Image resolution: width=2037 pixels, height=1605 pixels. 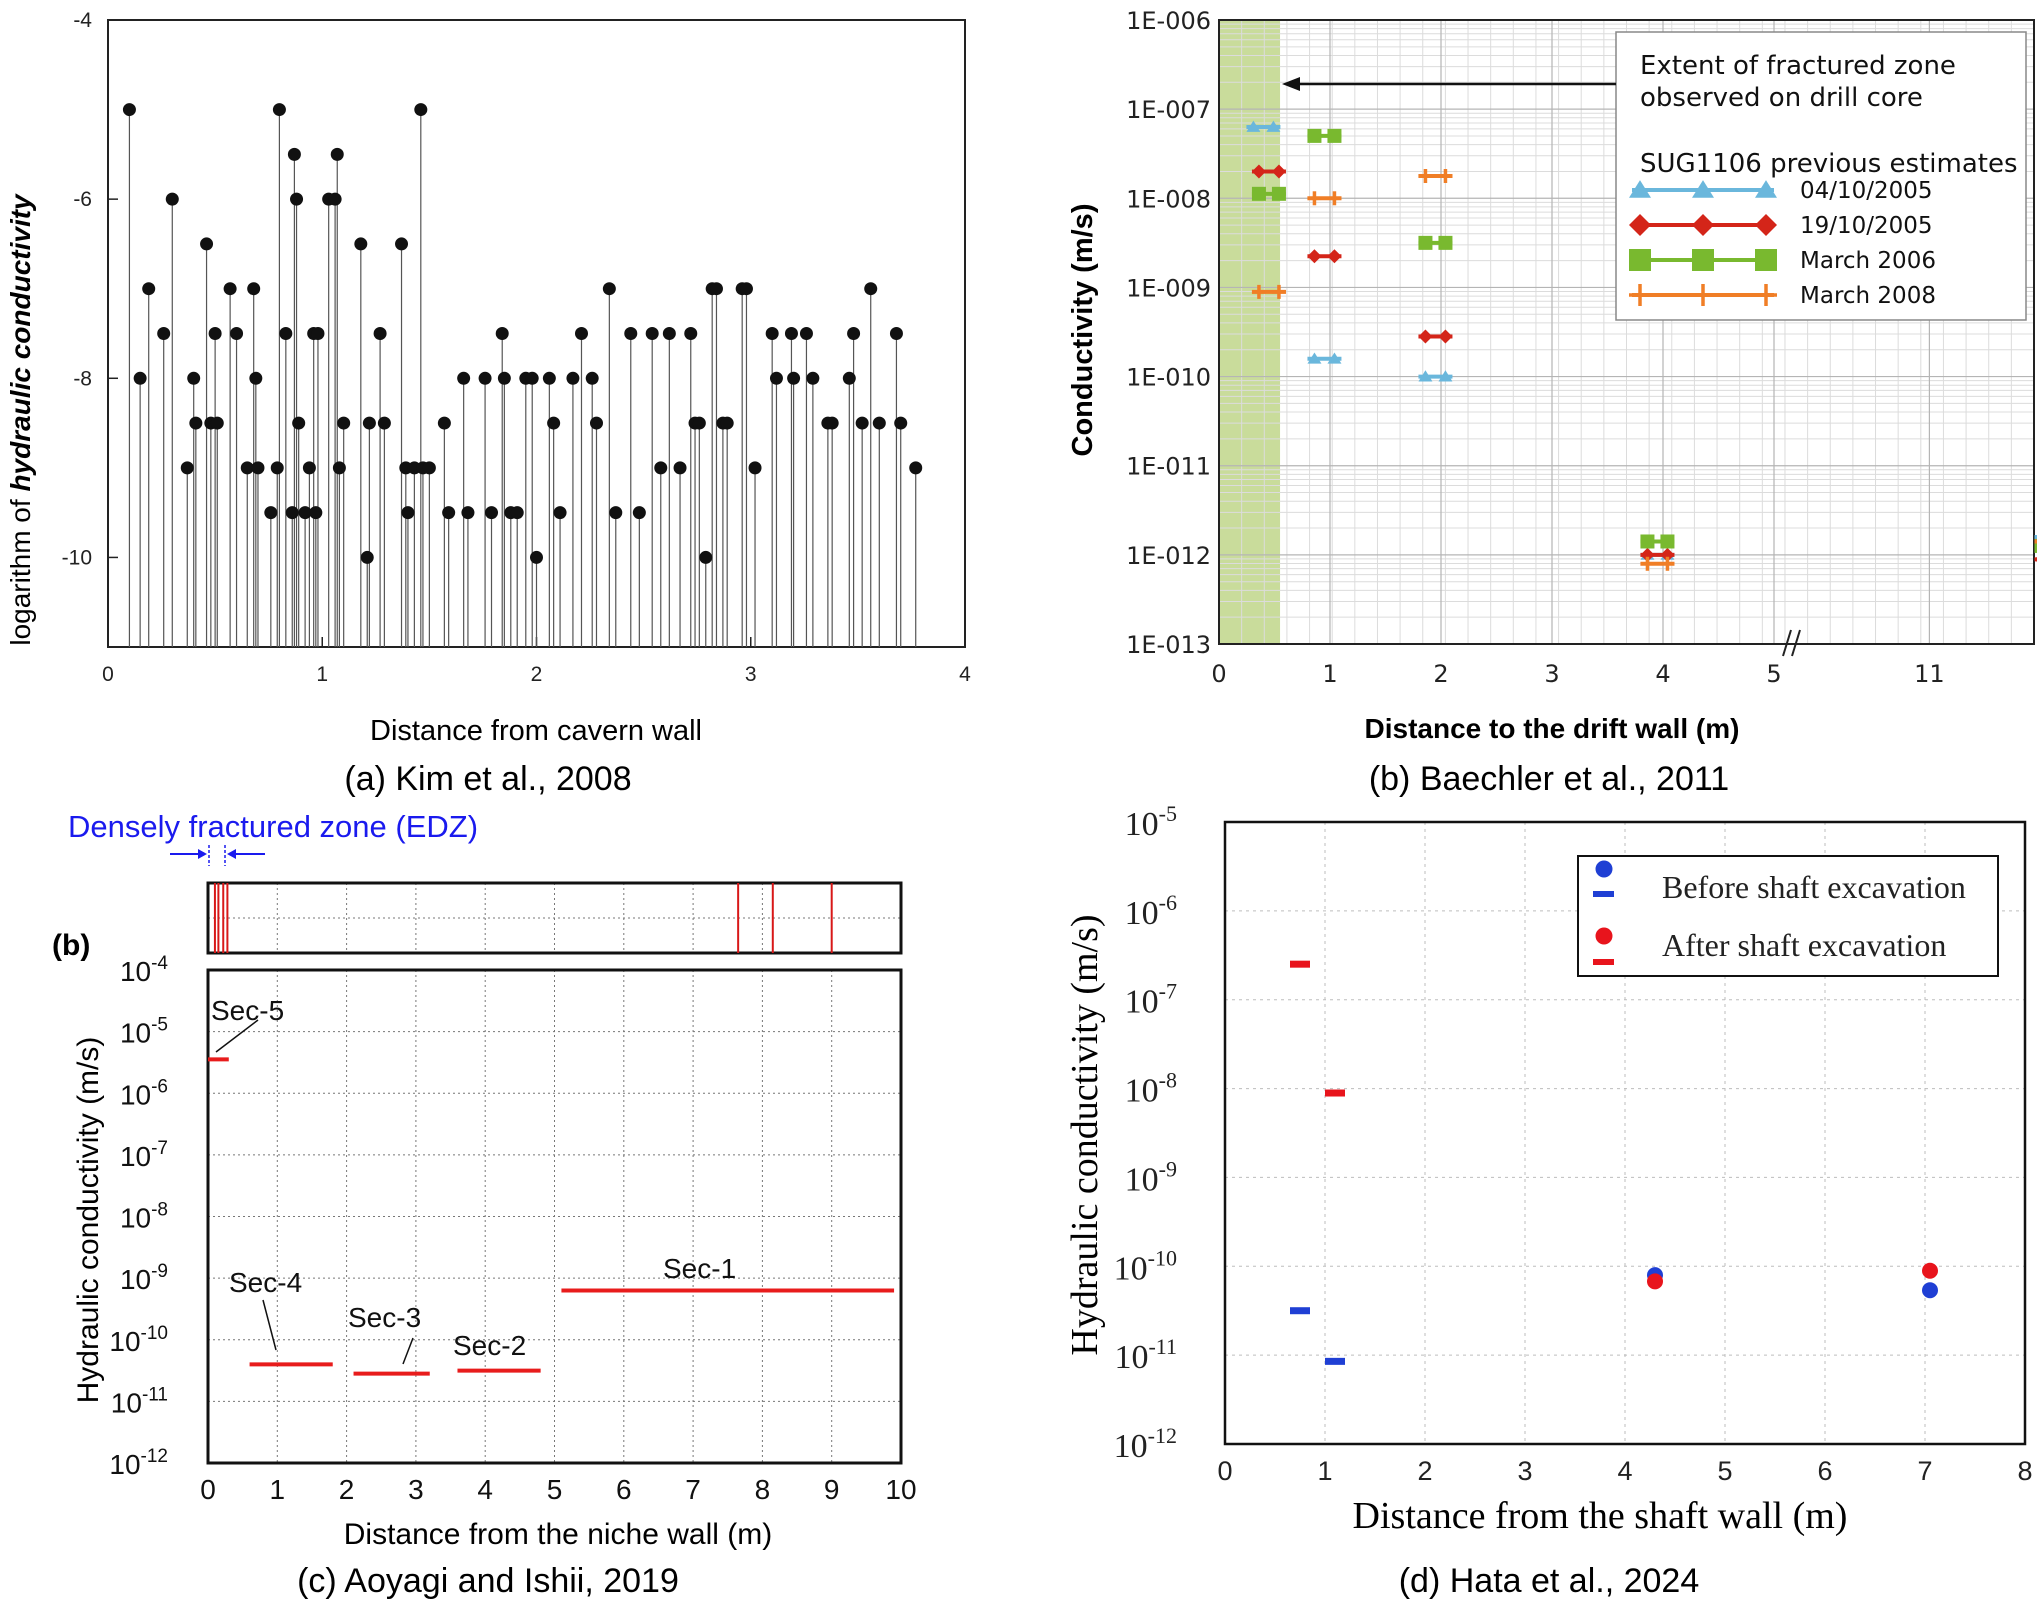 What do you see at coordinates (265, 1282) in the screenshot?
I see `panel-c-segment-label: Sec-4` at bounding box center [265, 1282].